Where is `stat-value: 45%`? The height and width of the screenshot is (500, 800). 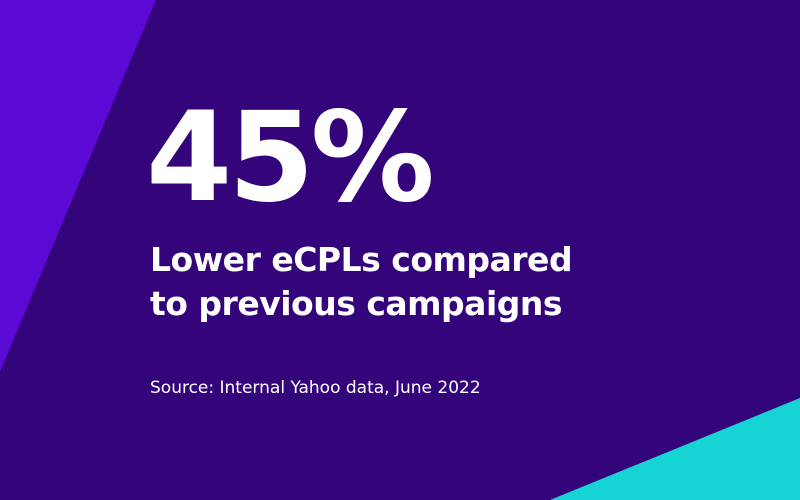
stat-value: 45% is located at coordinates (290, 158).